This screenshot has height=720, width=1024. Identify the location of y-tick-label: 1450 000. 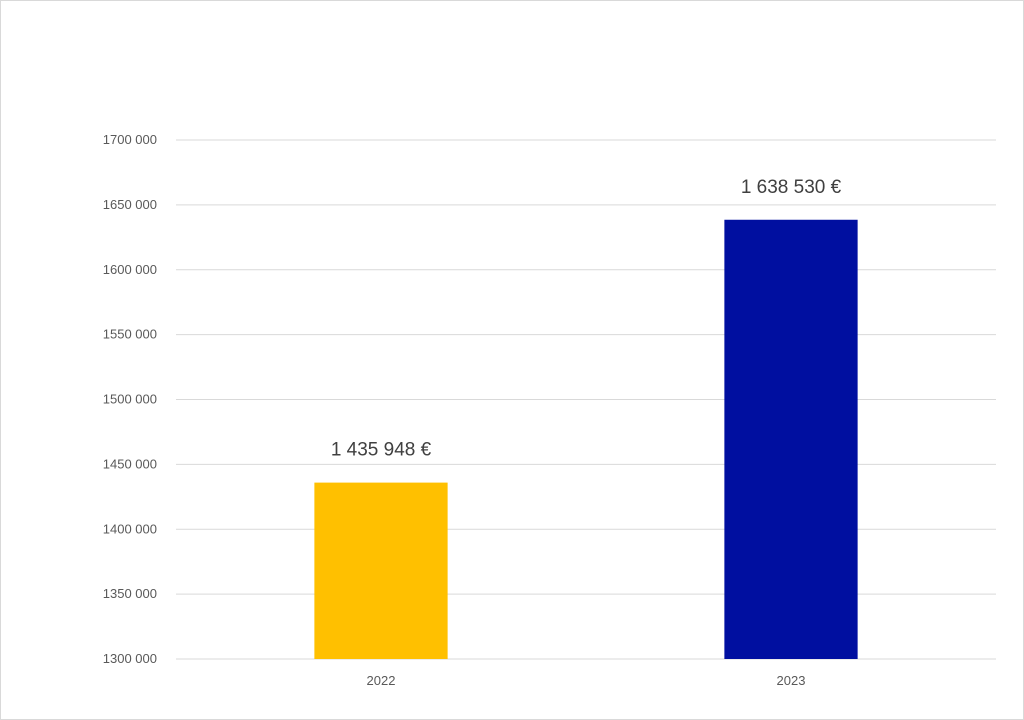
(130, 463).